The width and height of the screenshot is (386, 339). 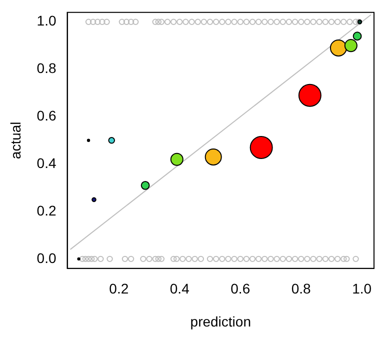 I want to click on y-tick-label: 0.6, so click(x=46, y=116).